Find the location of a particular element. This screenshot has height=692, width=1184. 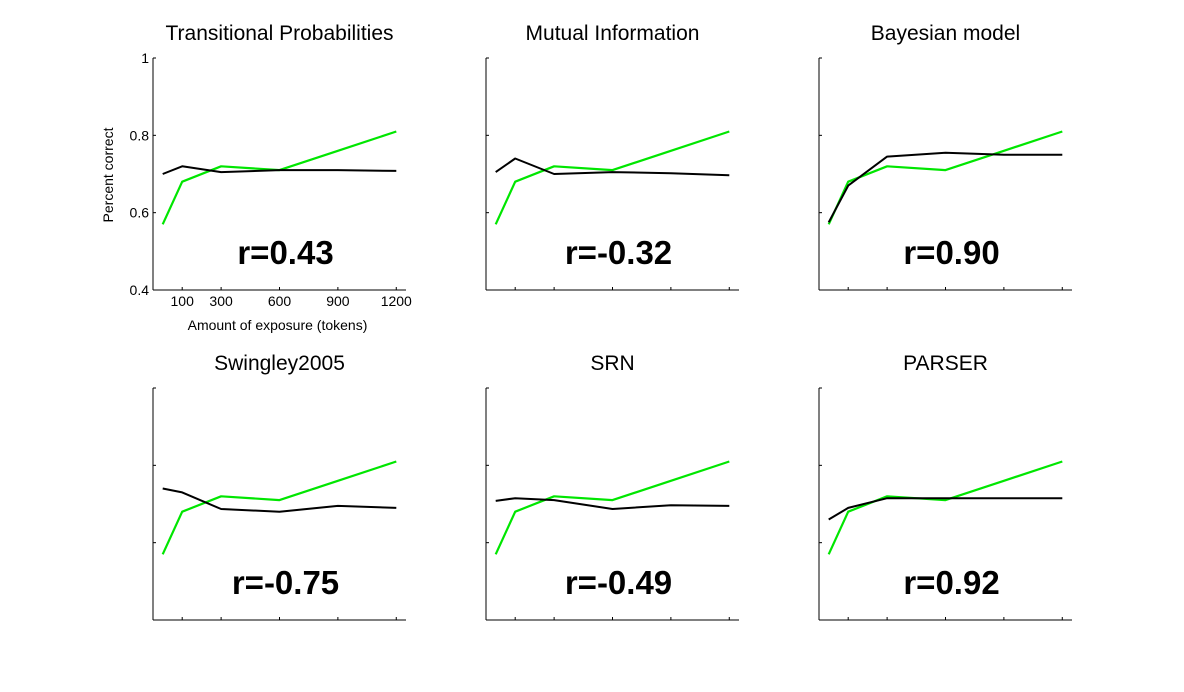

y-tick-label: 1 is located at coordinates (145, 58).